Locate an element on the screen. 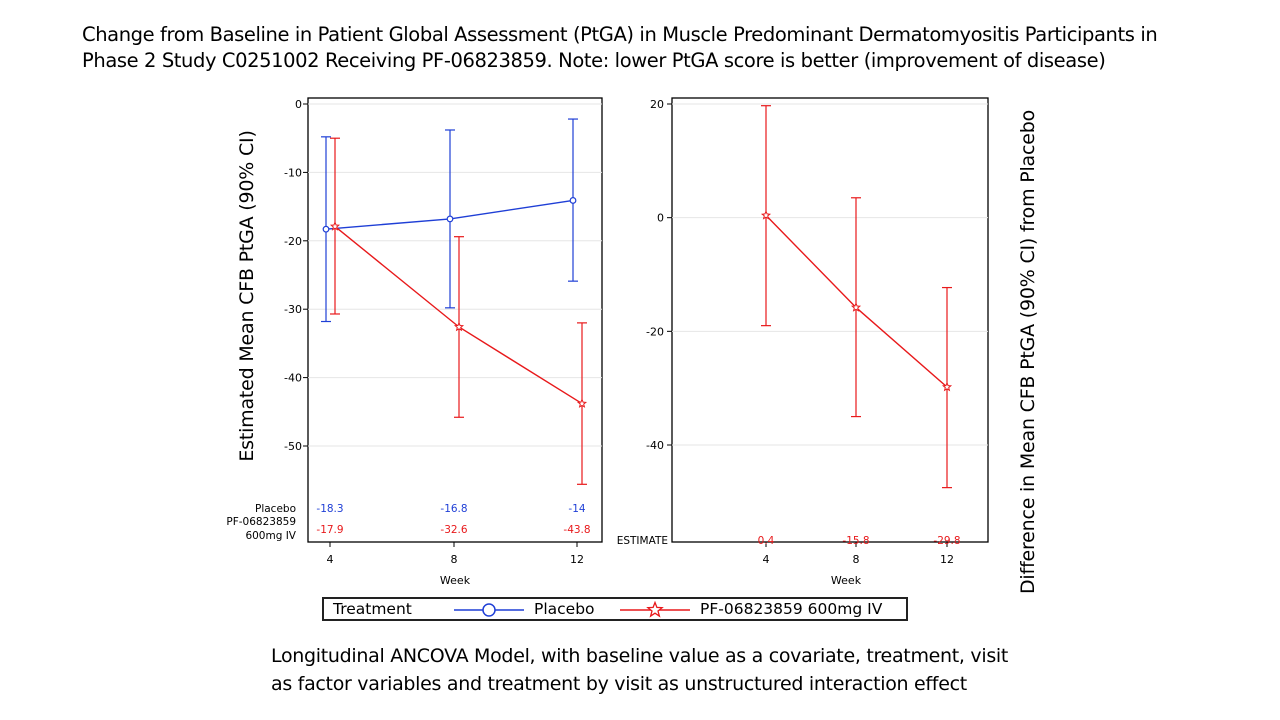 The image size is (1280, 720). value-table-cell: -29.8 is located at coordinates (946, 541).